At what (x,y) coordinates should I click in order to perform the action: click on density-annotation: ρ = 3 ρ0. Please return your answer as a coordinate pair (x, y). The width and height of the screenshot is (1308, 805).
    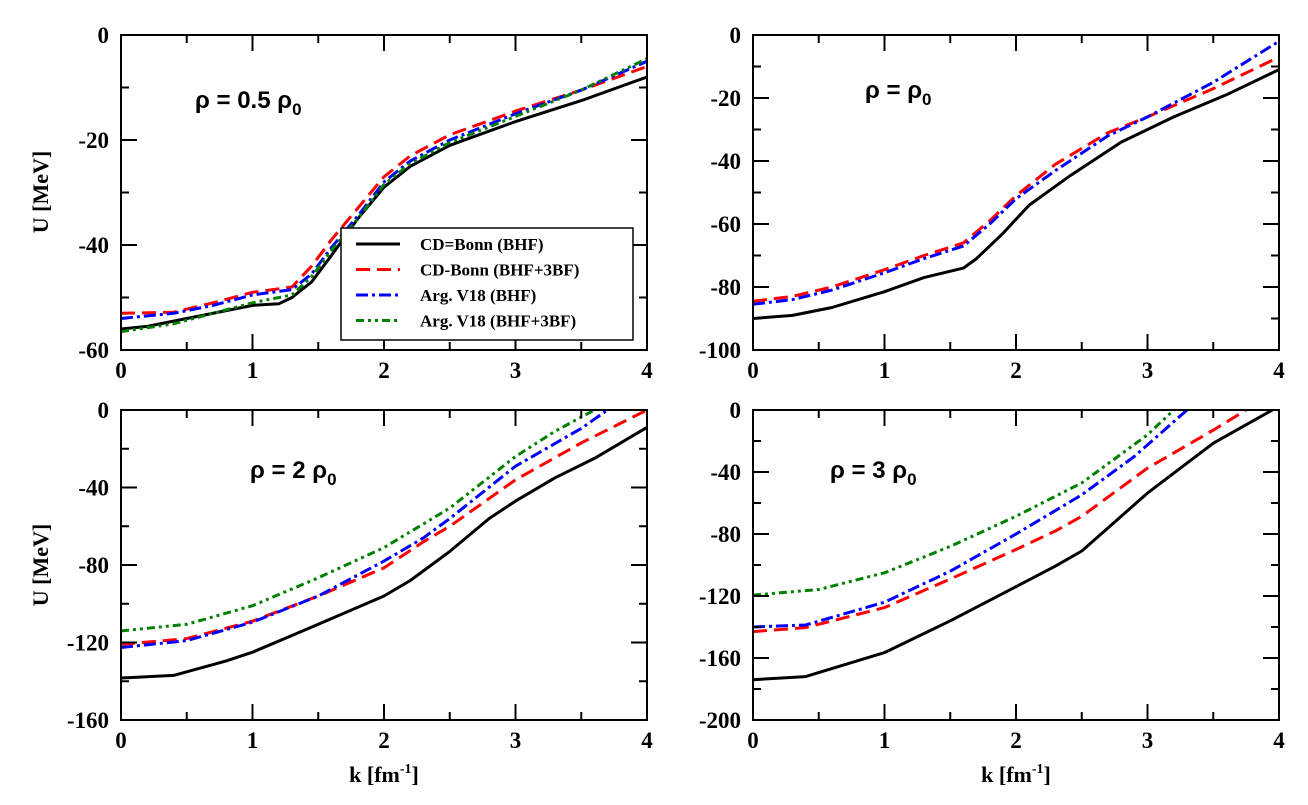
    Looking at the image, I should click on (873, 473).